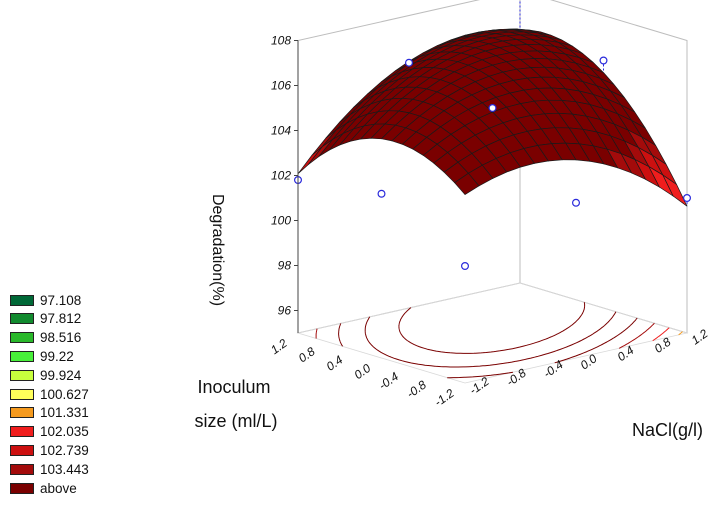  I want to click on legend-item-8: 102.739, so click(49, 450).